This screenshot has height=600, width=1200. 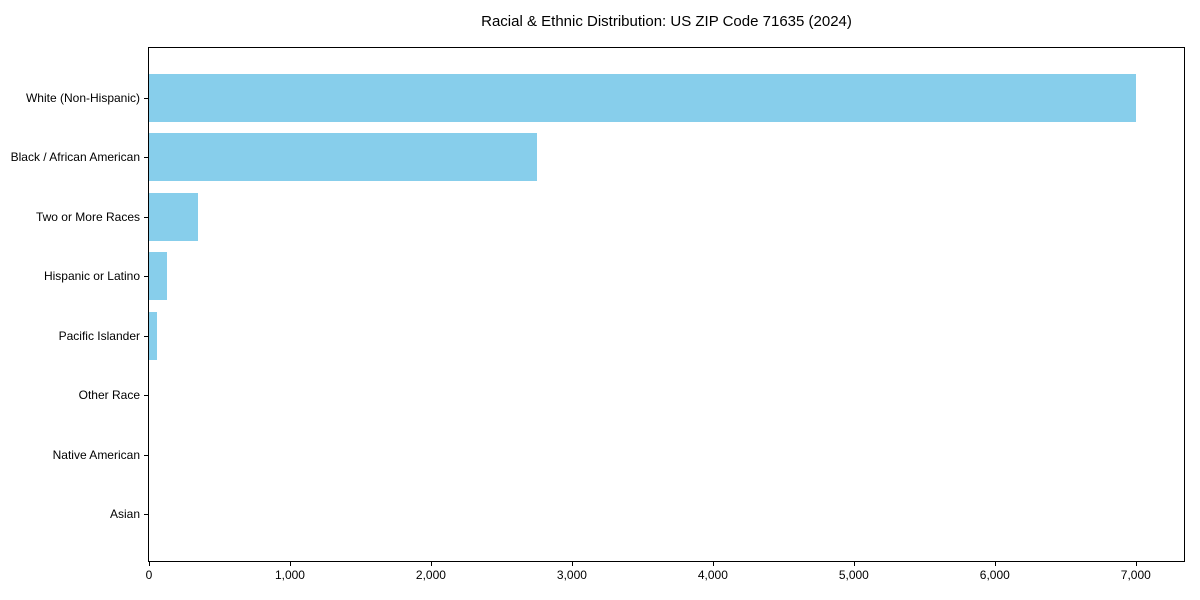 I want to click on bar-two-or-more-races, so click(x=174, y=216).